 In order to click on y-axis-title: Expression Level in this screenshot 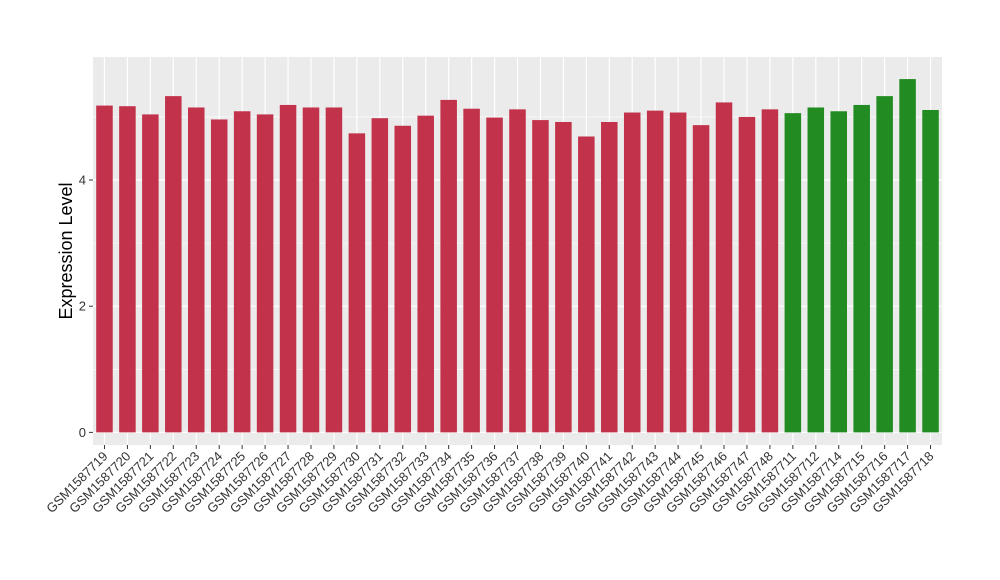, I will do `click(66, 250)`.